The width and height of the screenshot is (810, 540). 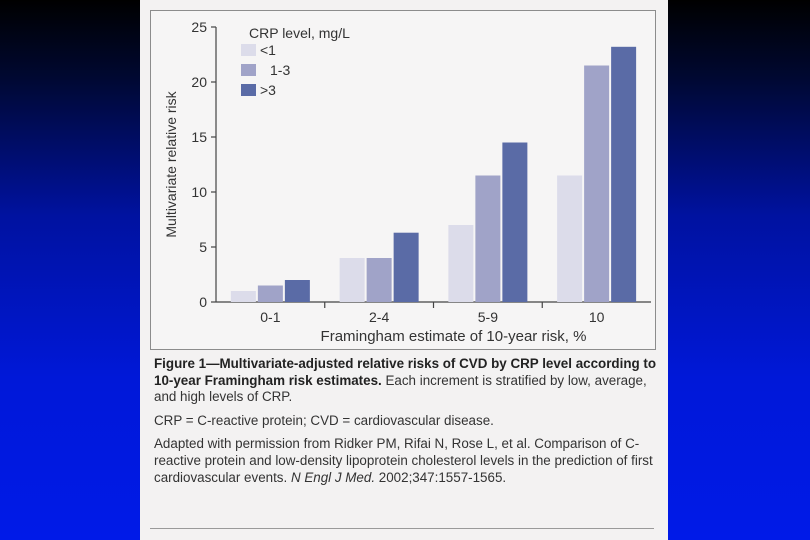 I want to click on y-axis-label: Multivariate relative risk, so click(x=171, y=163).